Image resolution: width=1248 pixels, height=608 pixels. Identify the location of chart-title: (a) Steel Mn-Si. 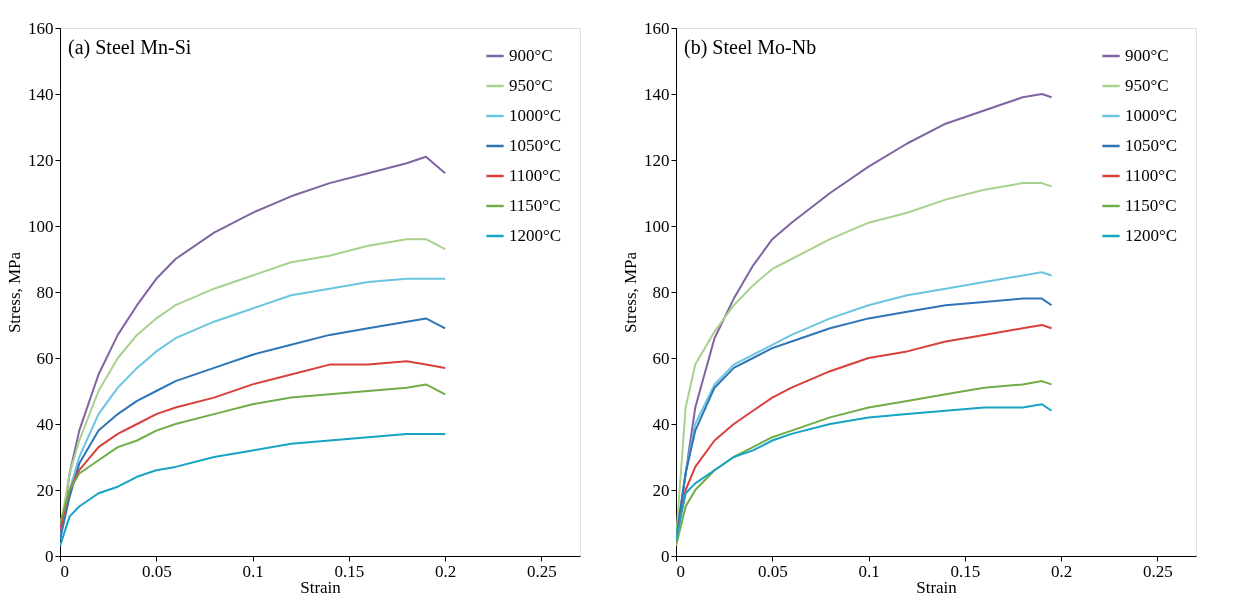
(130, 47).